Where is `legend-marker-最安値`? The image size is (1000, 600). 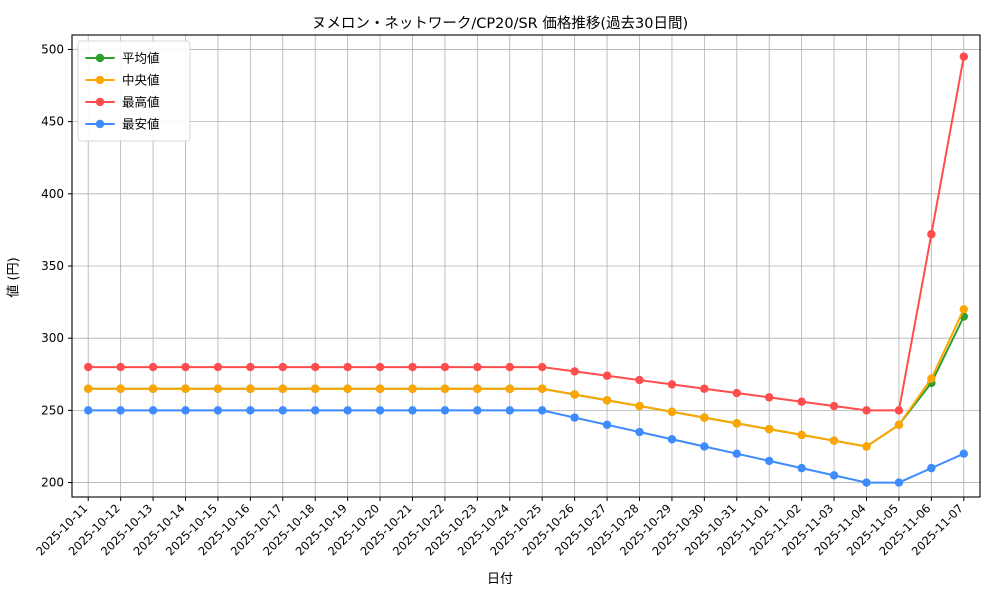 legend-marker-最安値 is located at coordinates (100, 124).